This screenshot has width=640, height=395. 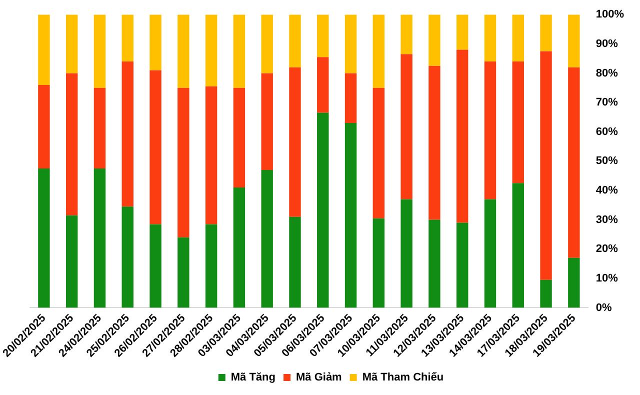 I want to click on y-tick-label: 30%, so click(x=607, y=220).